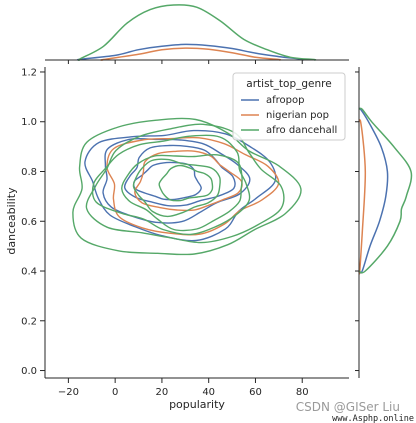 The height and width of the screenshot is (423, 416). I want to click on y-tick-label: 1.2, so click(29, 72).